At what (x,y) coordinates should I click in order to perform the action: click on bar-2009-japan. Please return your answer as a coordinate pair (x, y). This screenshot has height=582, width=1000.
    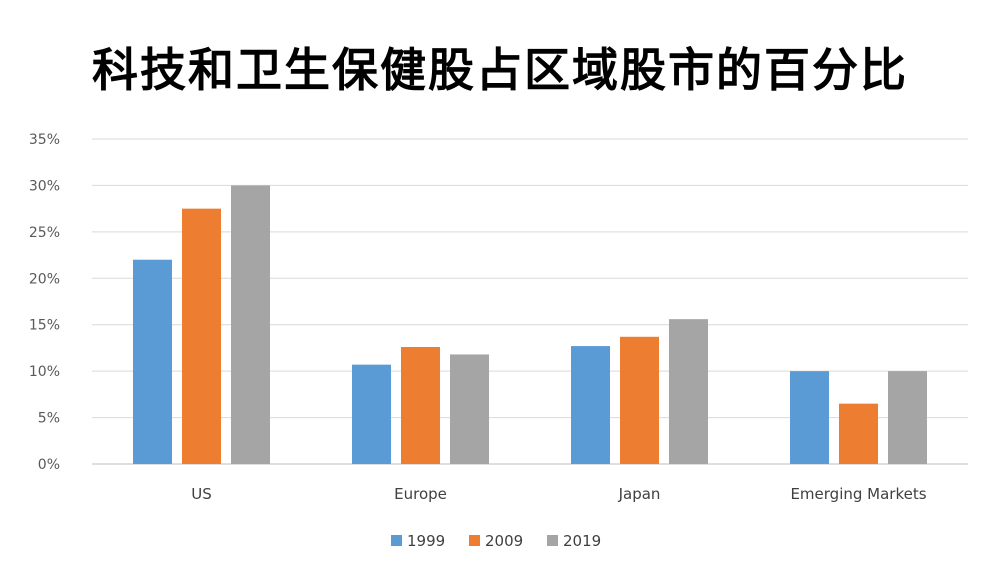
    Looking at the image, I should click on (639, 400).